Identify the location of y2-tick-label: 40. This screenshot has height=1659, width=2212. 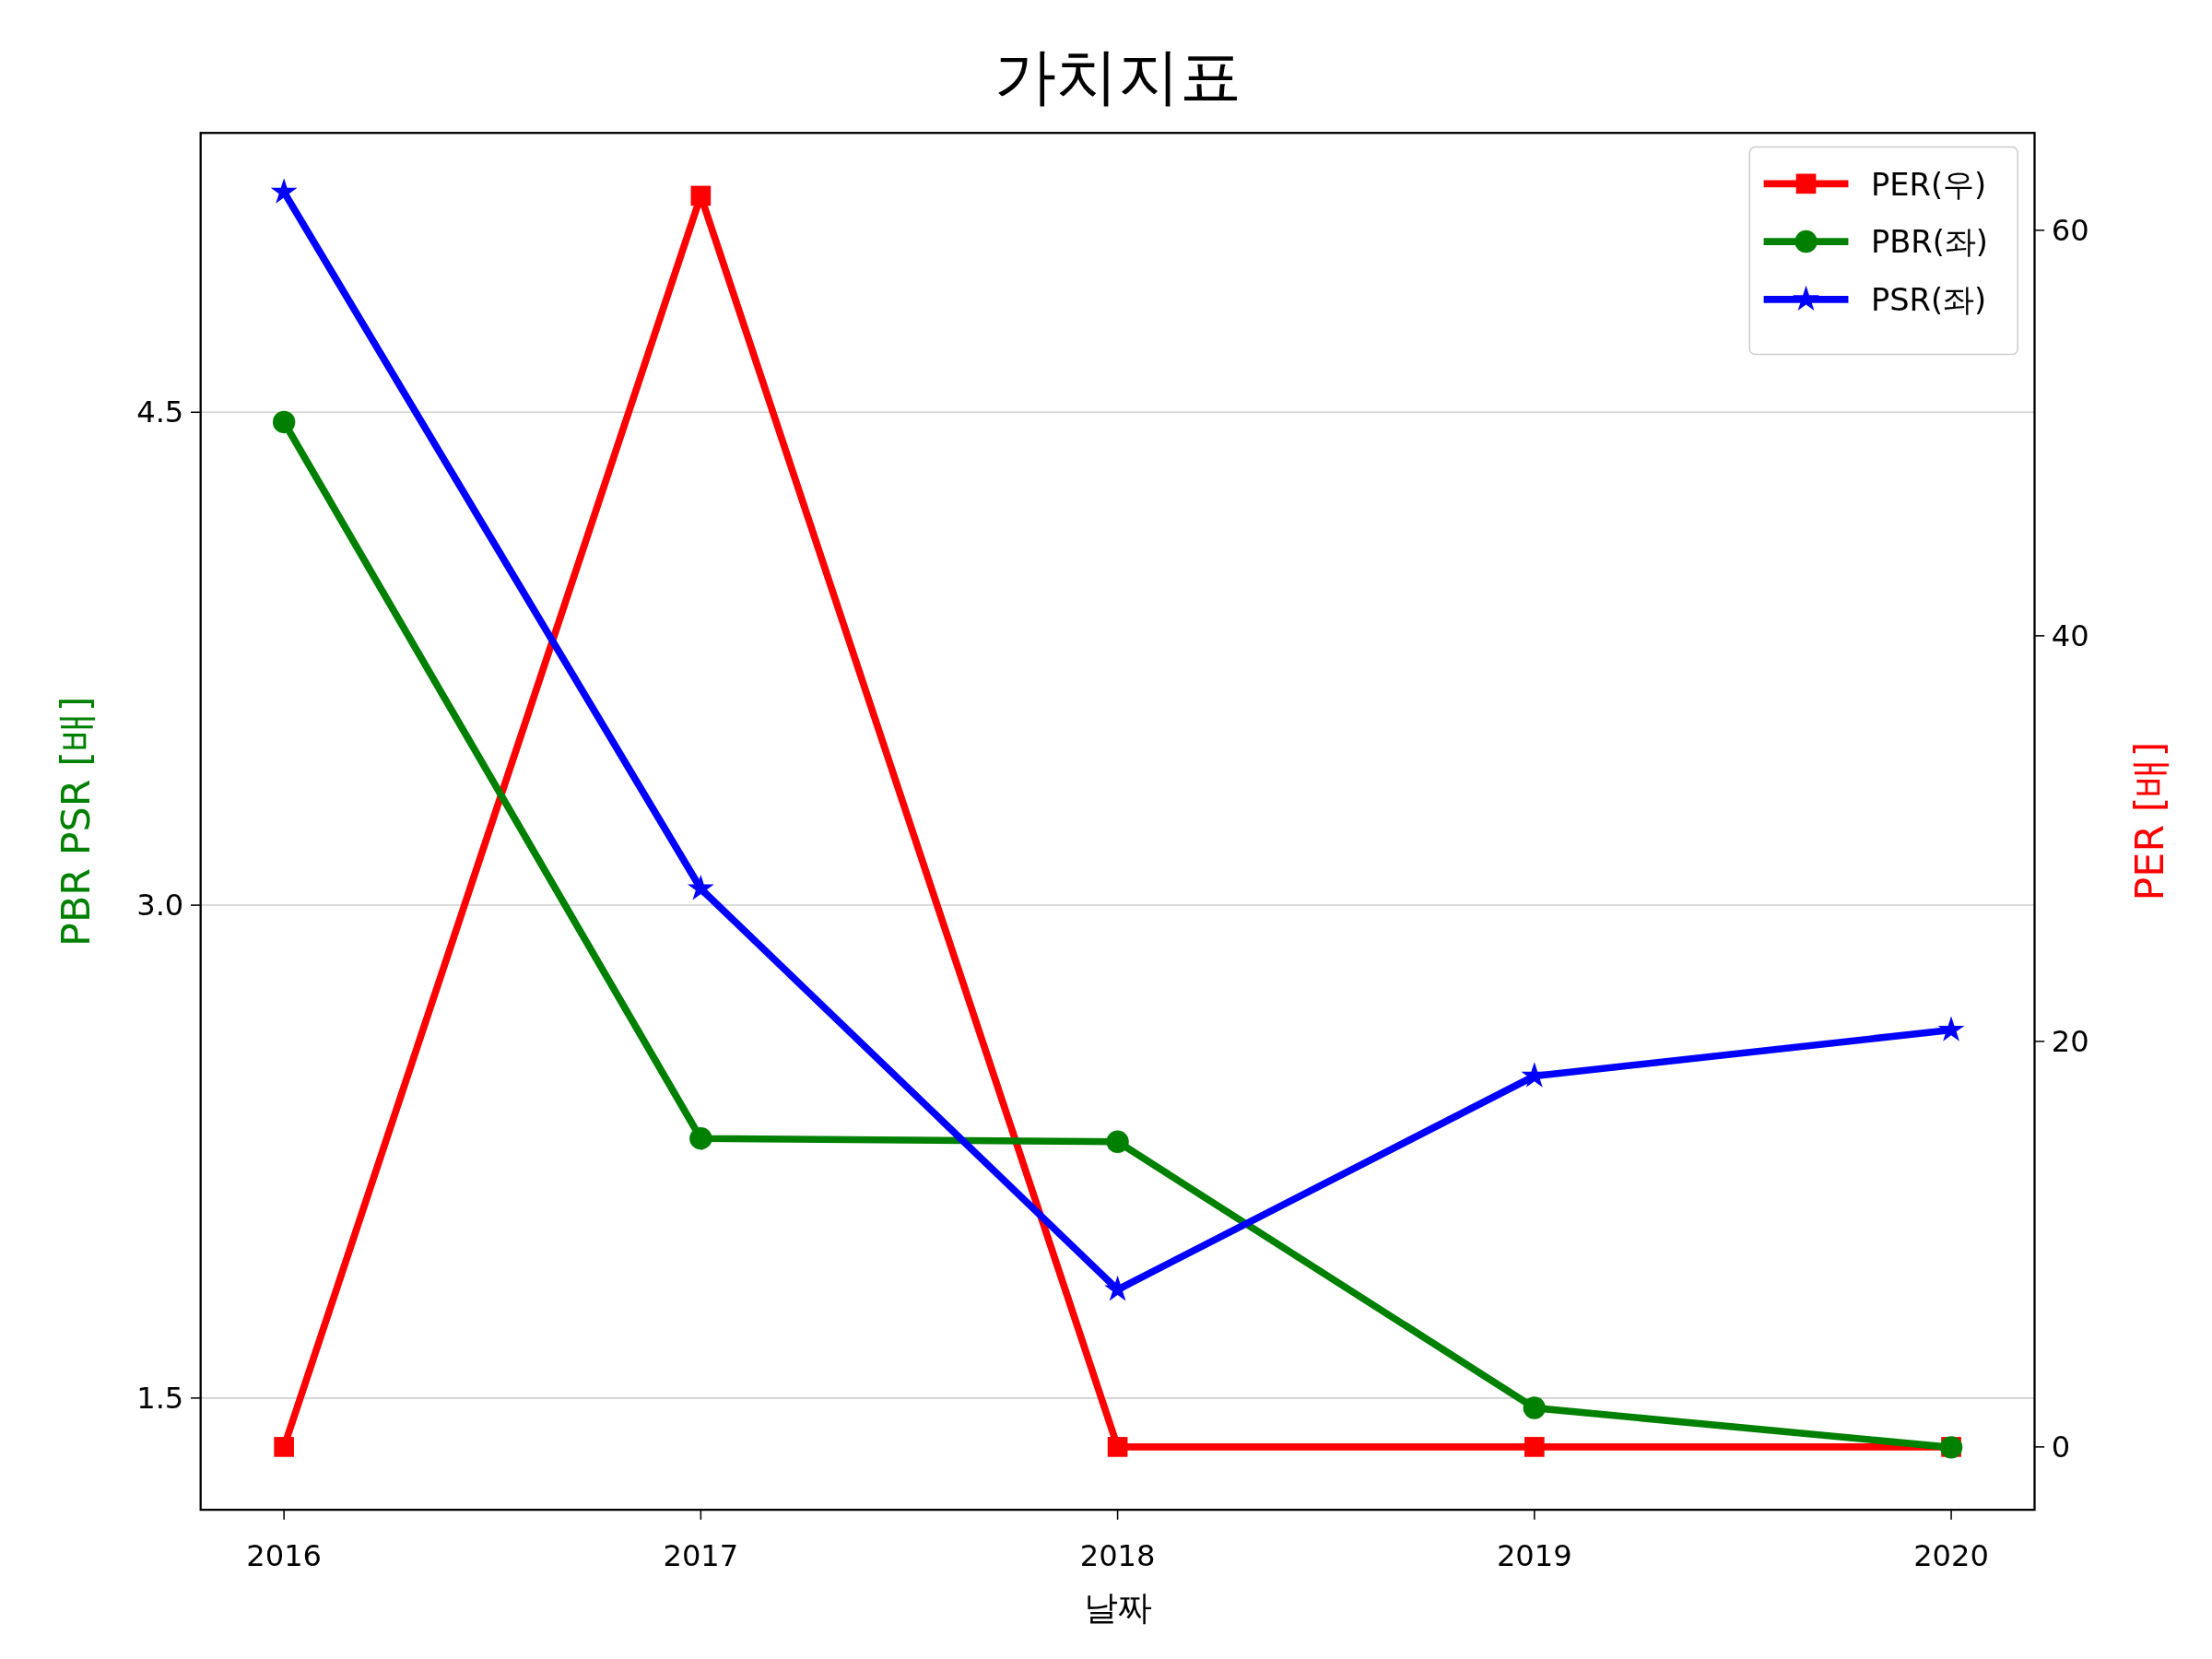
(2070, 635).